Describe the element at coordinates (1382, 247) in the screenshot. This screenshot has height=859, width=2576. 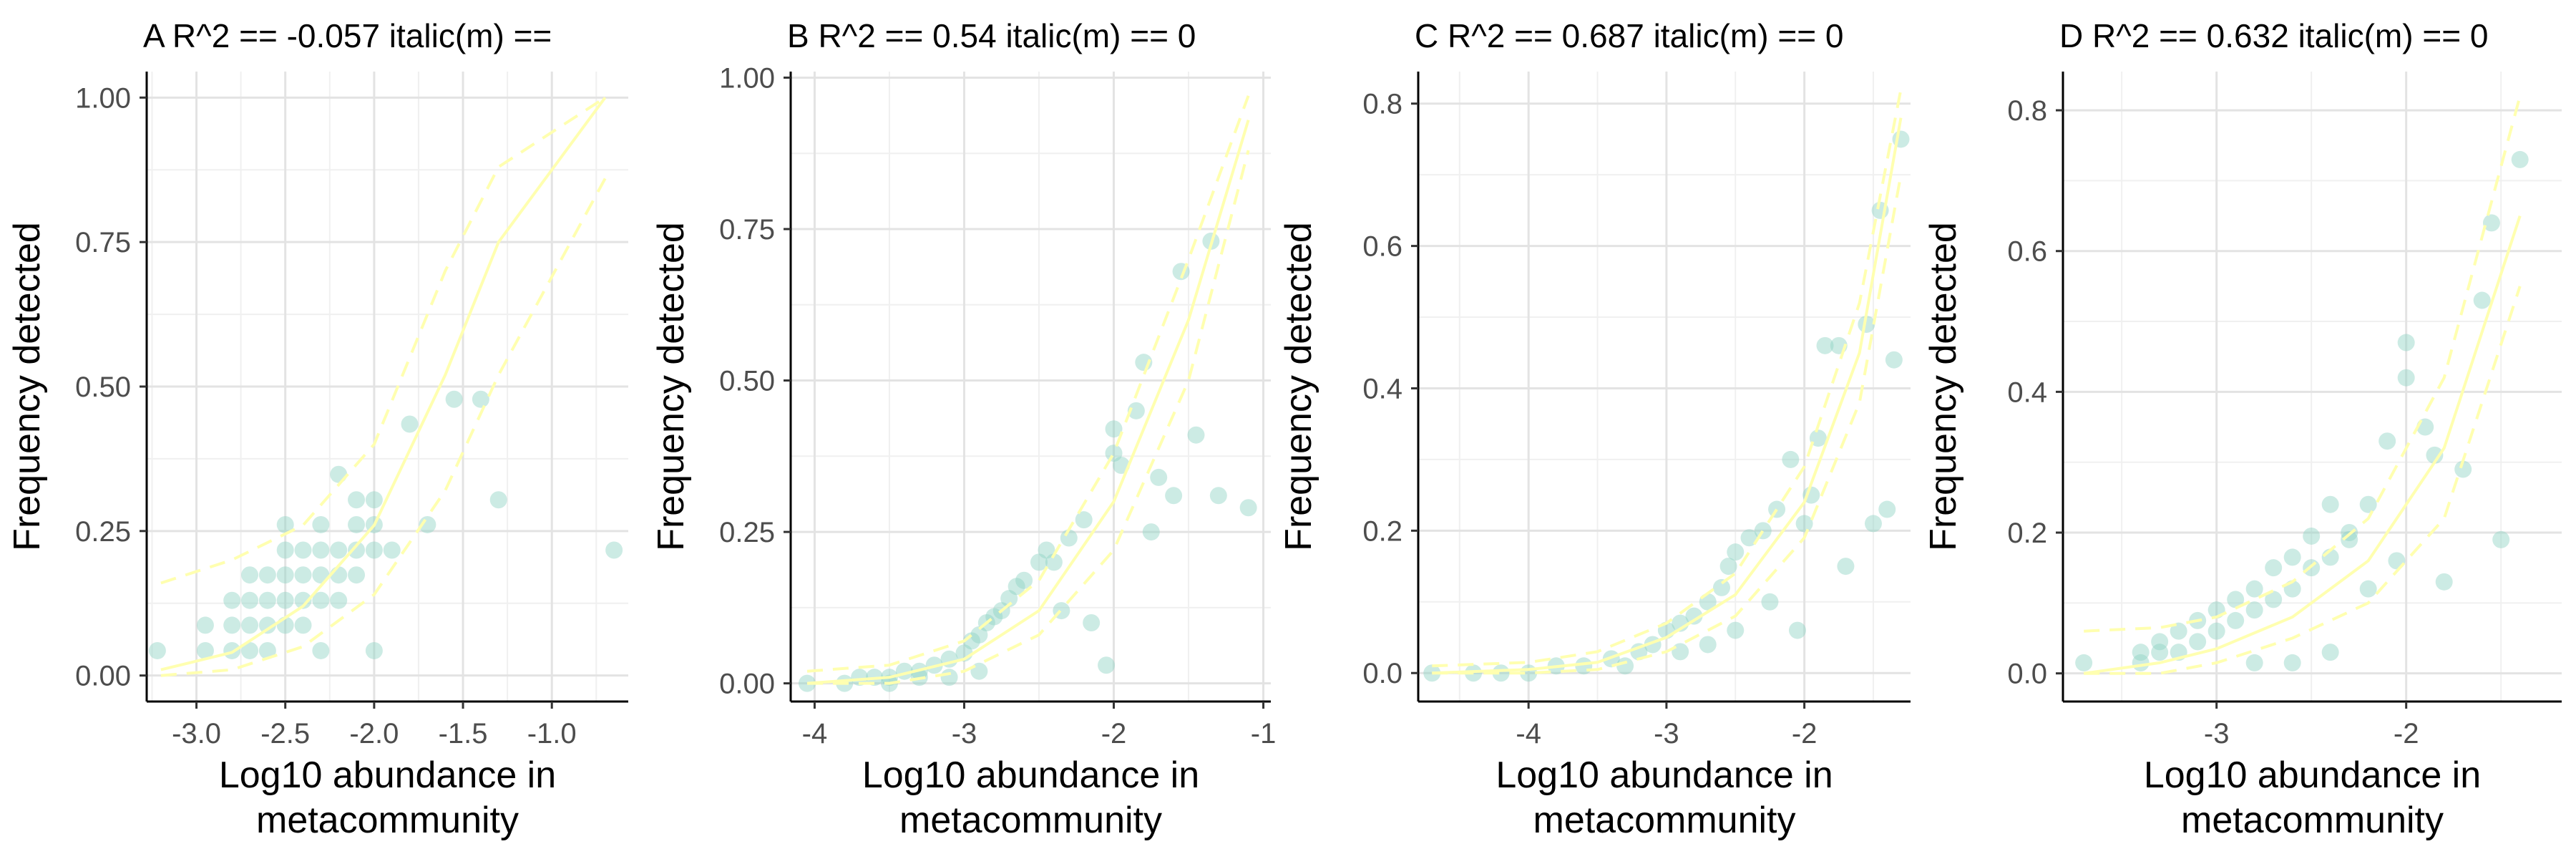
I see `y-tick-label: 0.6` at that location.